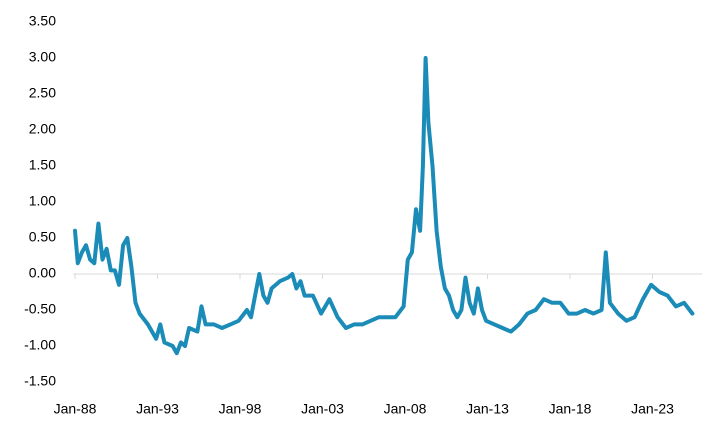 This screenshot has width=721, height=434. Describe the element at coordinates (40, 309) in the screenshot. I see `y-tick-label: -0.50` at that location.